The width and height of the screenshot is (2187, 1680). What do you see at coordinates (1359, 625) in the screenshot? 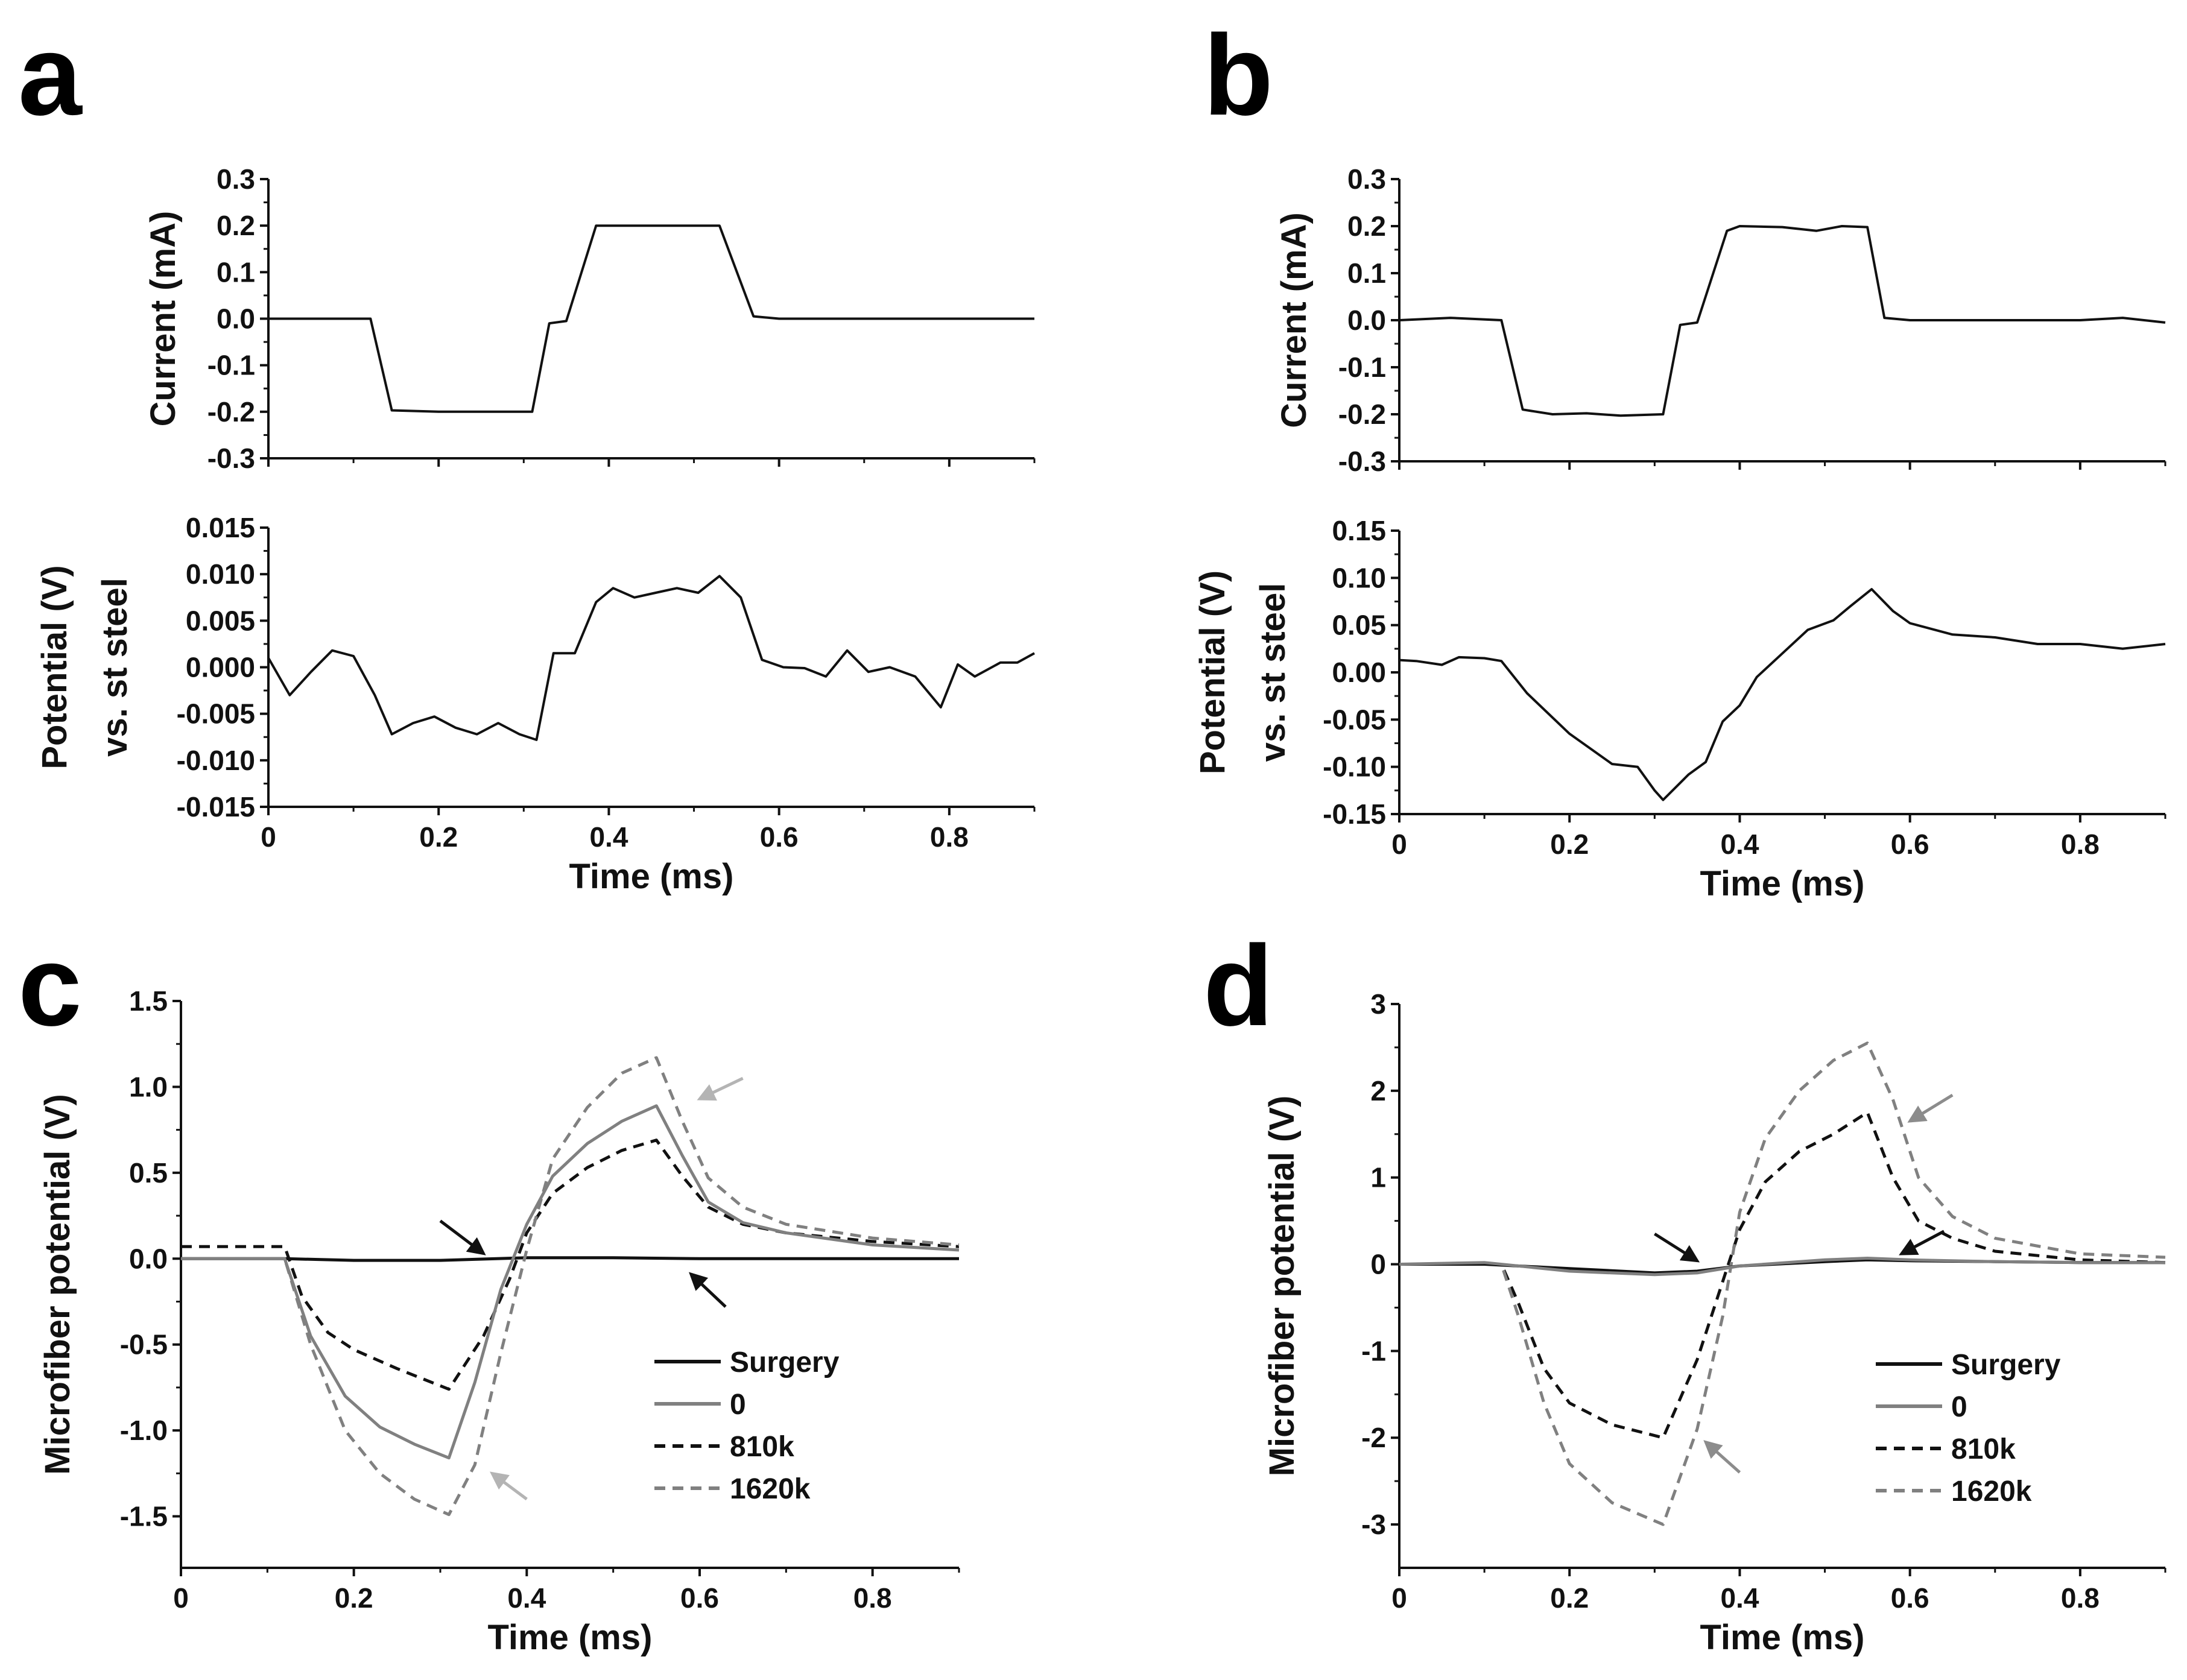
I see `y-tick-label: 0.05` at bounding box center [1359, 625].